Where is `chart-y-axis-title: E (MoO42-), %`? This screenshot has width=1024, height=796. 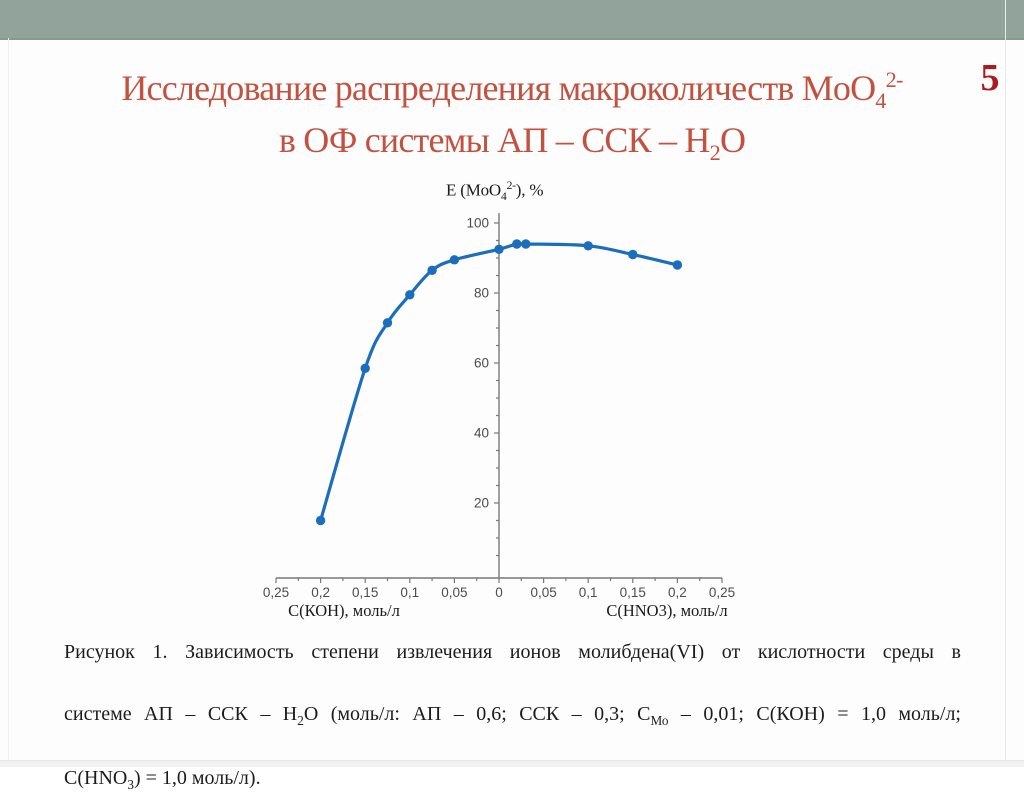
chart-y-axis-title: E (MoO42-), % is located at coordinates (495, 191).